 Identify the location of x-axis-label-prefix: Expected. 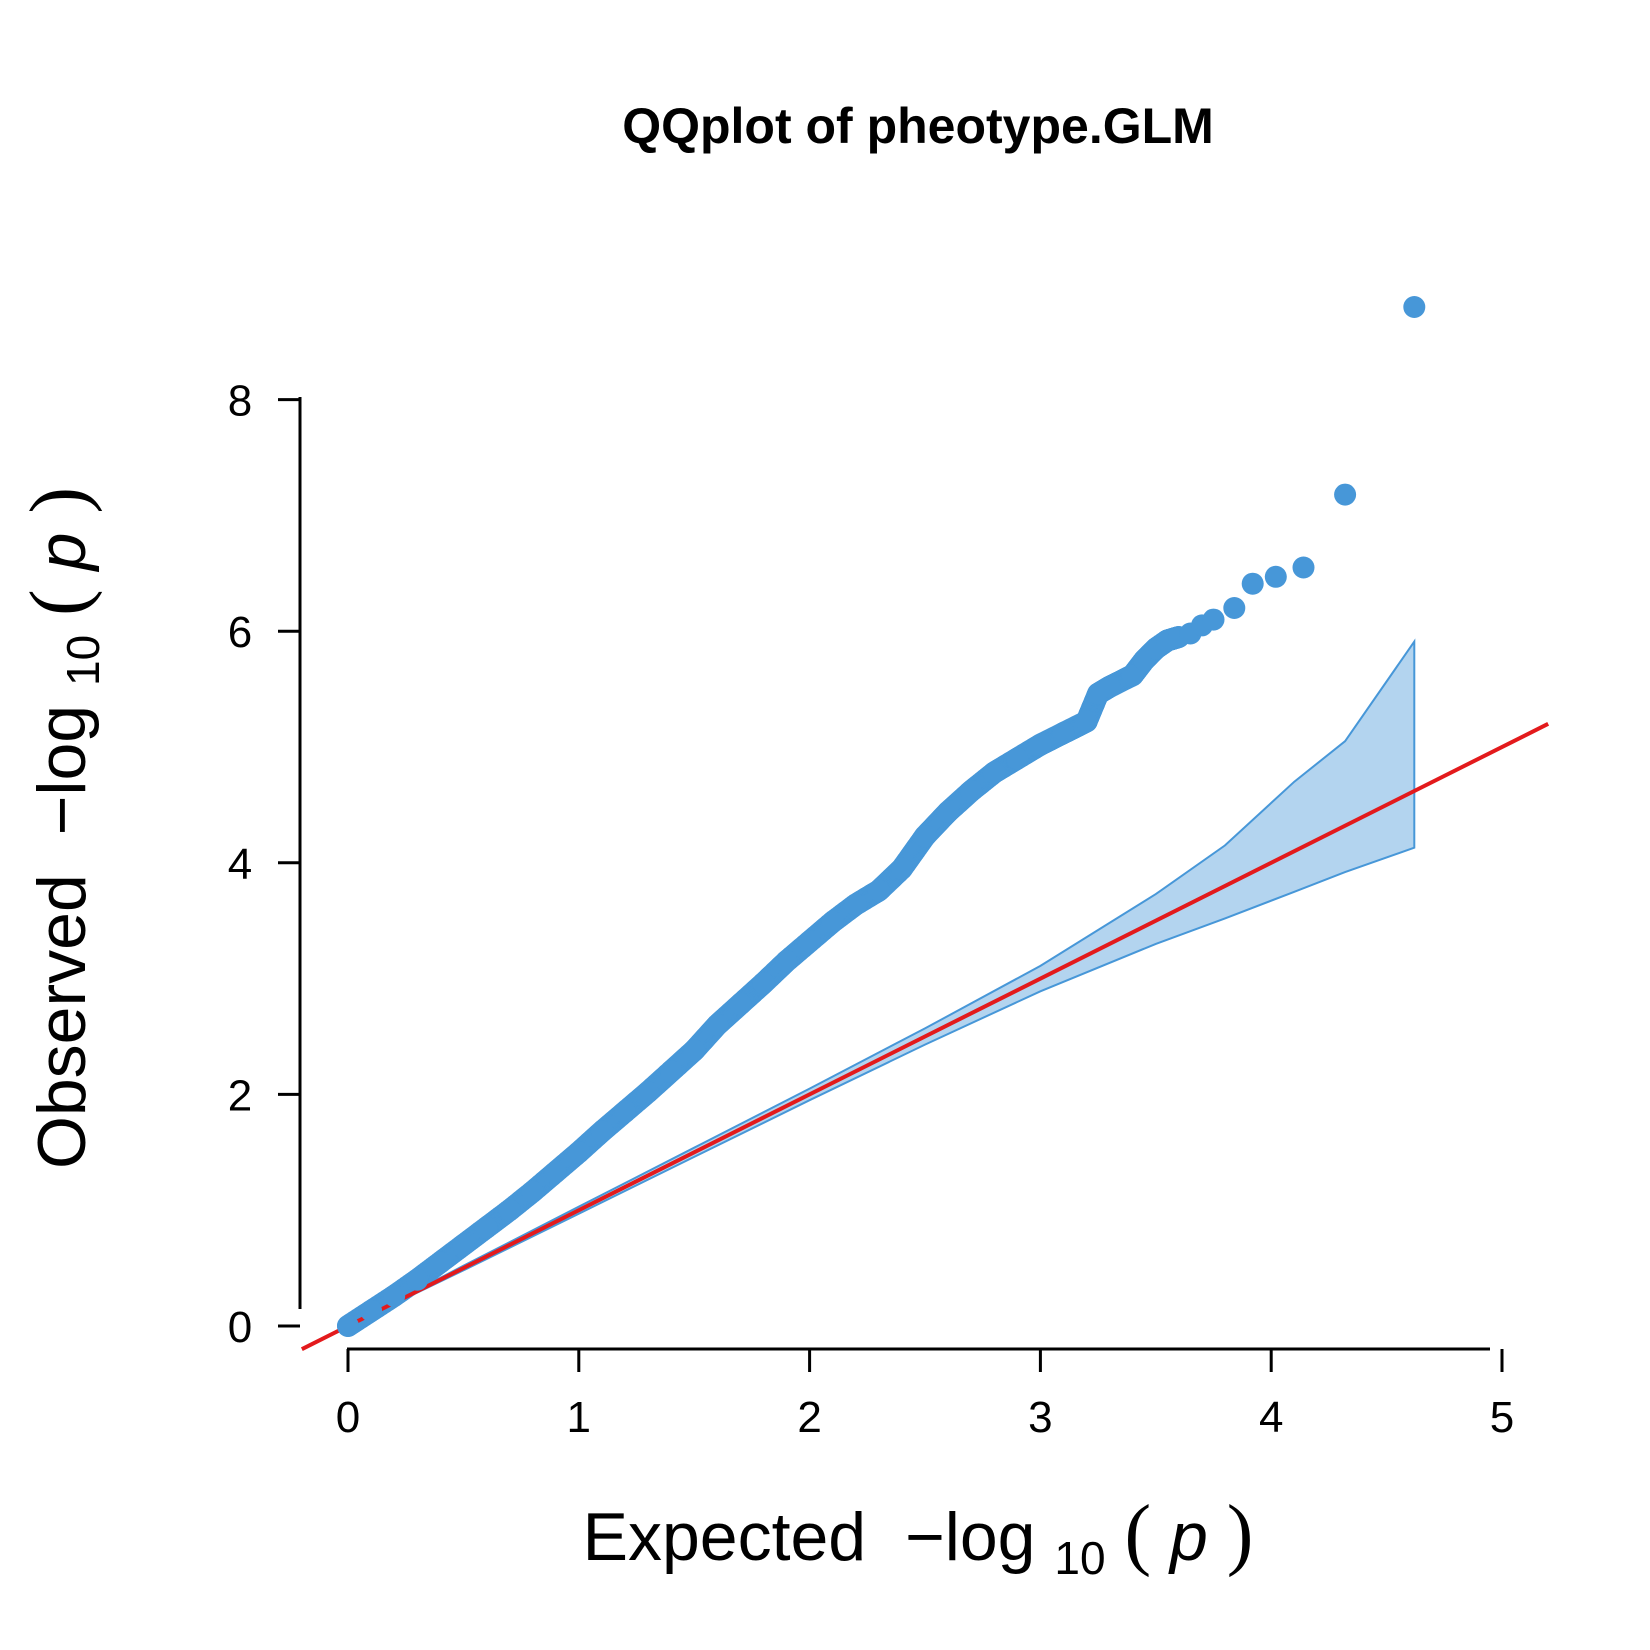
(725, 1537).